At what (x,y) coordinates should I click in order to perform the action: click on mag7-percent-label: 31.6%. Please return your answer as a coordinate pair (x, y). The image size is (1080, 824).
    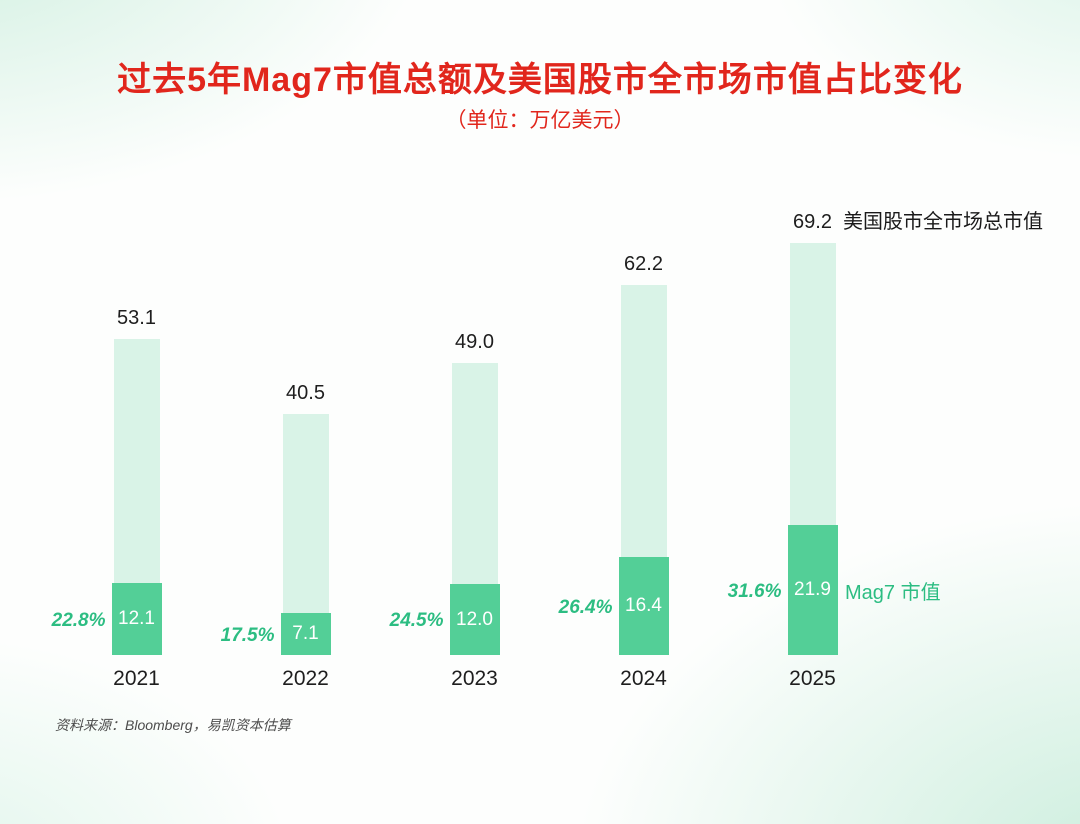
    Looking at the image, I should click on (754, 591).